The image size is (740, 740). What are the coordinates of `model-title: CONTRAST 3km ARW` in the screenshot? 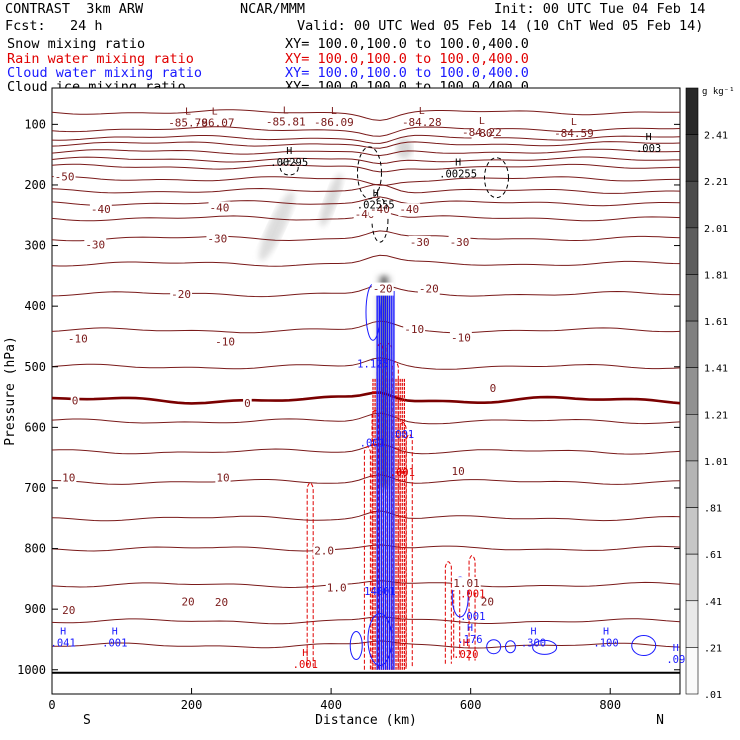 It's located at (74, 9).